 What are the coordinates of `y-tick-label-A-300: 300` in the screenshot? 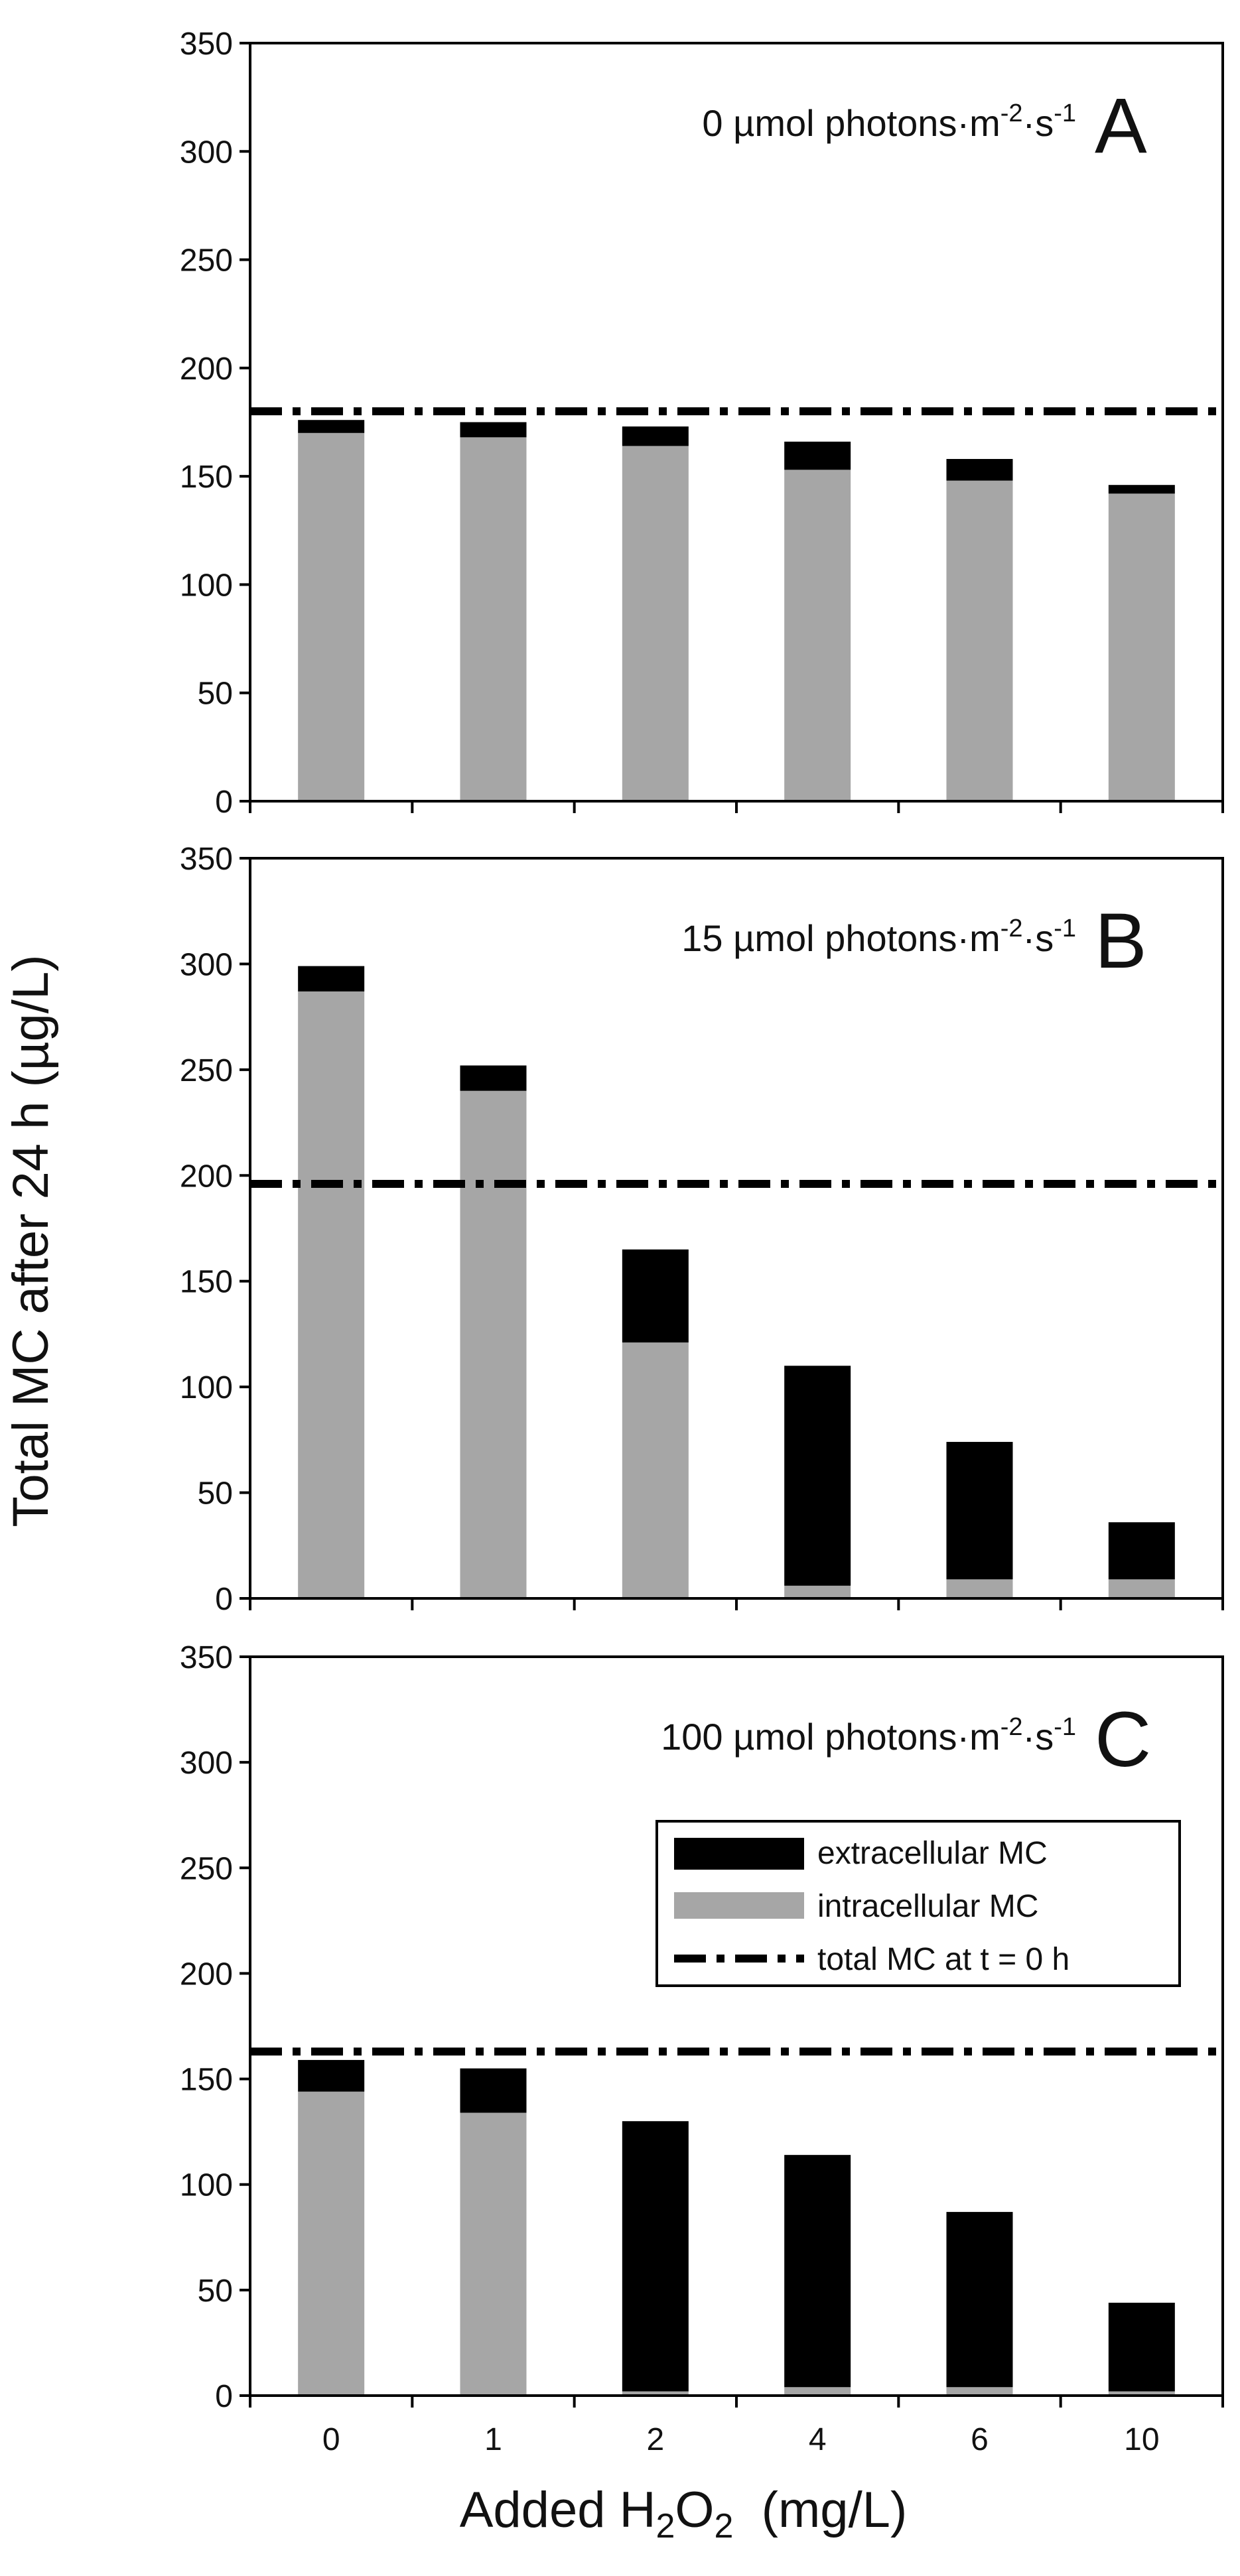 It's located at (206, 153).